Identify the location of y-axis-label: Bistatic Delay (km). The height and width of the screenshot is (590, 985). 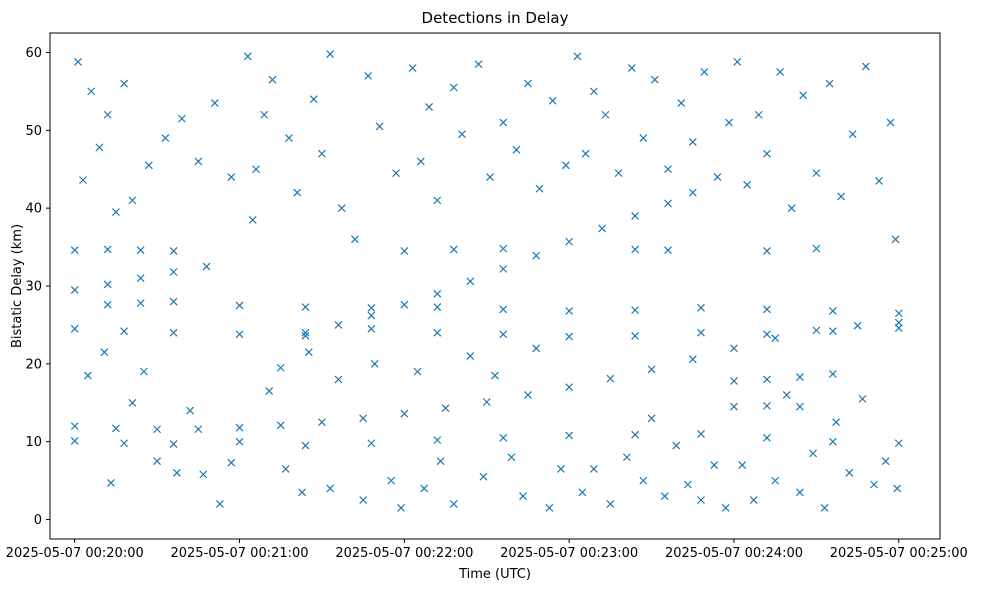
(17, 286).